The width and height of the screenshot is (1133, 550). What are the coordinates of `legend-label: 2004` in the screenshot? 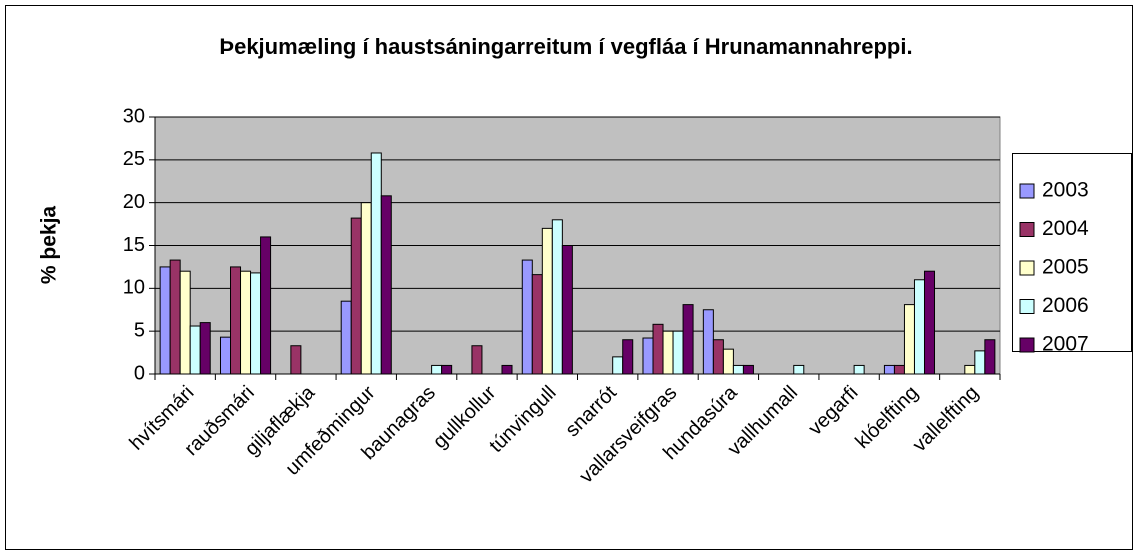 It's located at (1065, 228).